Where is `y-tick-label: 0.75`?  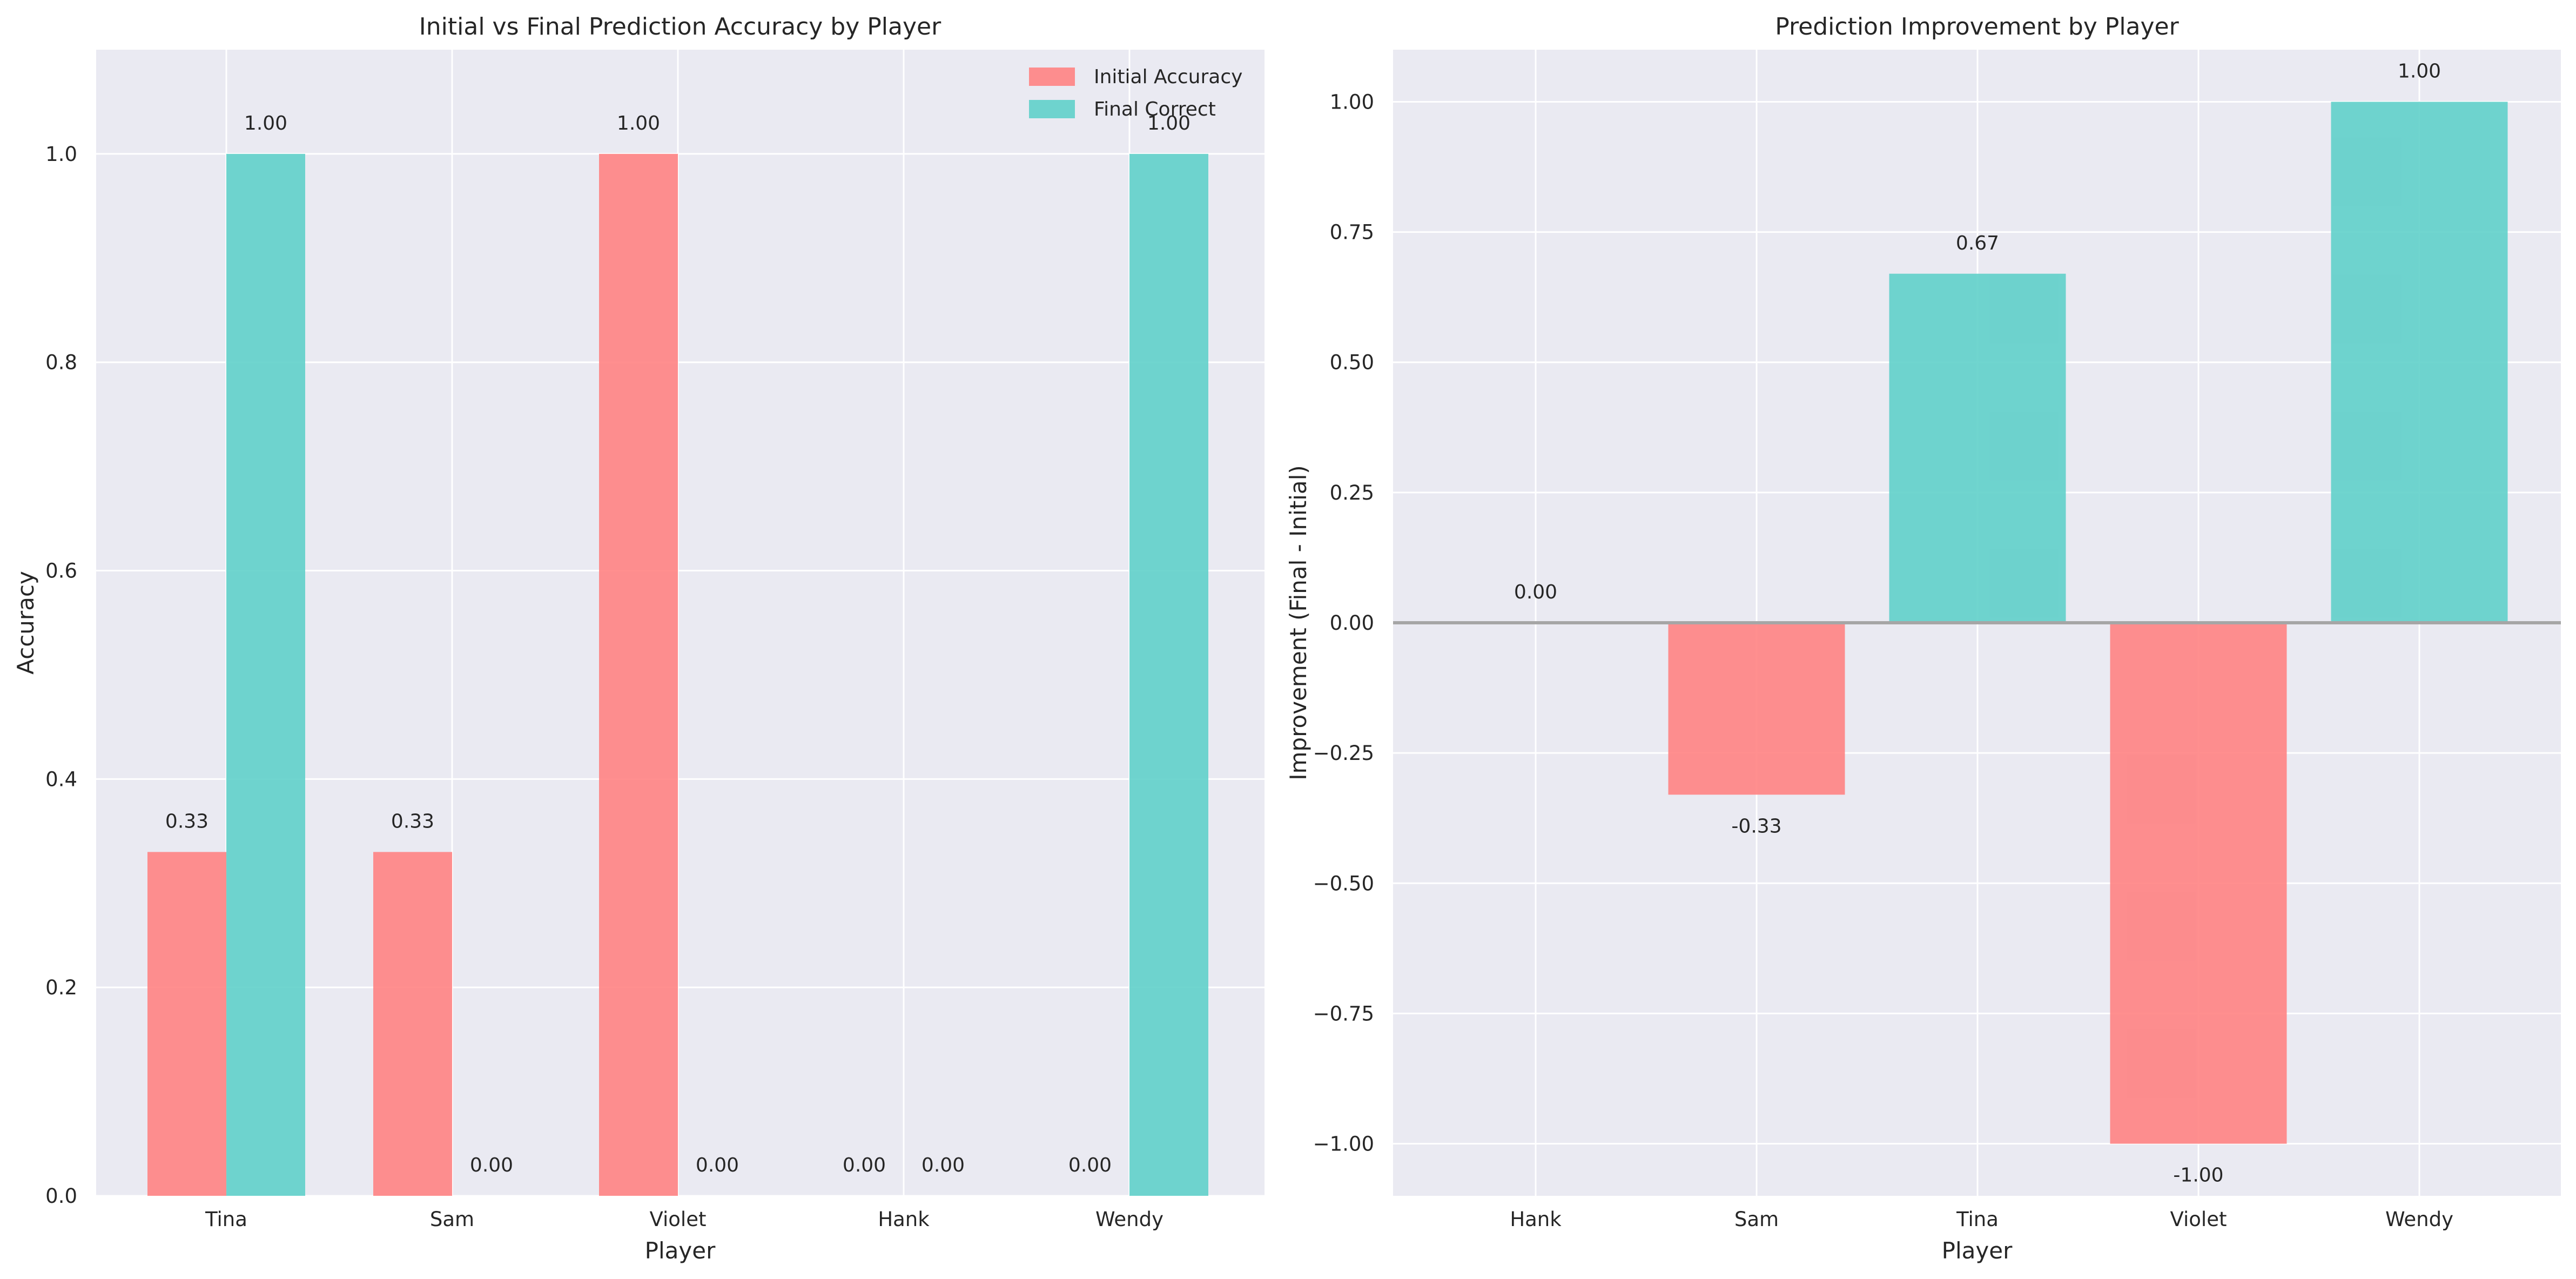
y-tick-label: 0.75 is located at coordinates (1352, 232).